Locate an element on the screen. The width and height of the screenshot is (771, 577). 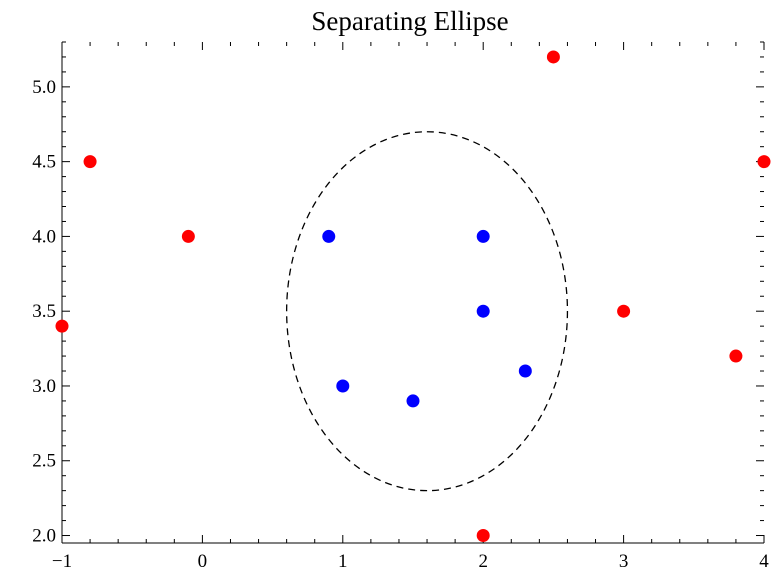
y-tick-label: 3.5 is located at coordinates (44, 311).